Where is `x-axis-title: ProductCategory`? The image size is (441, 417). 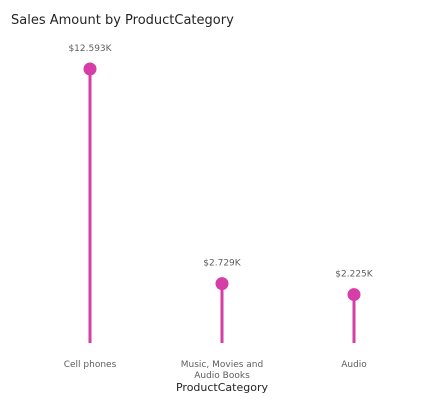
x-axis-title: ProductCategory is located at coordinates (222, 387).